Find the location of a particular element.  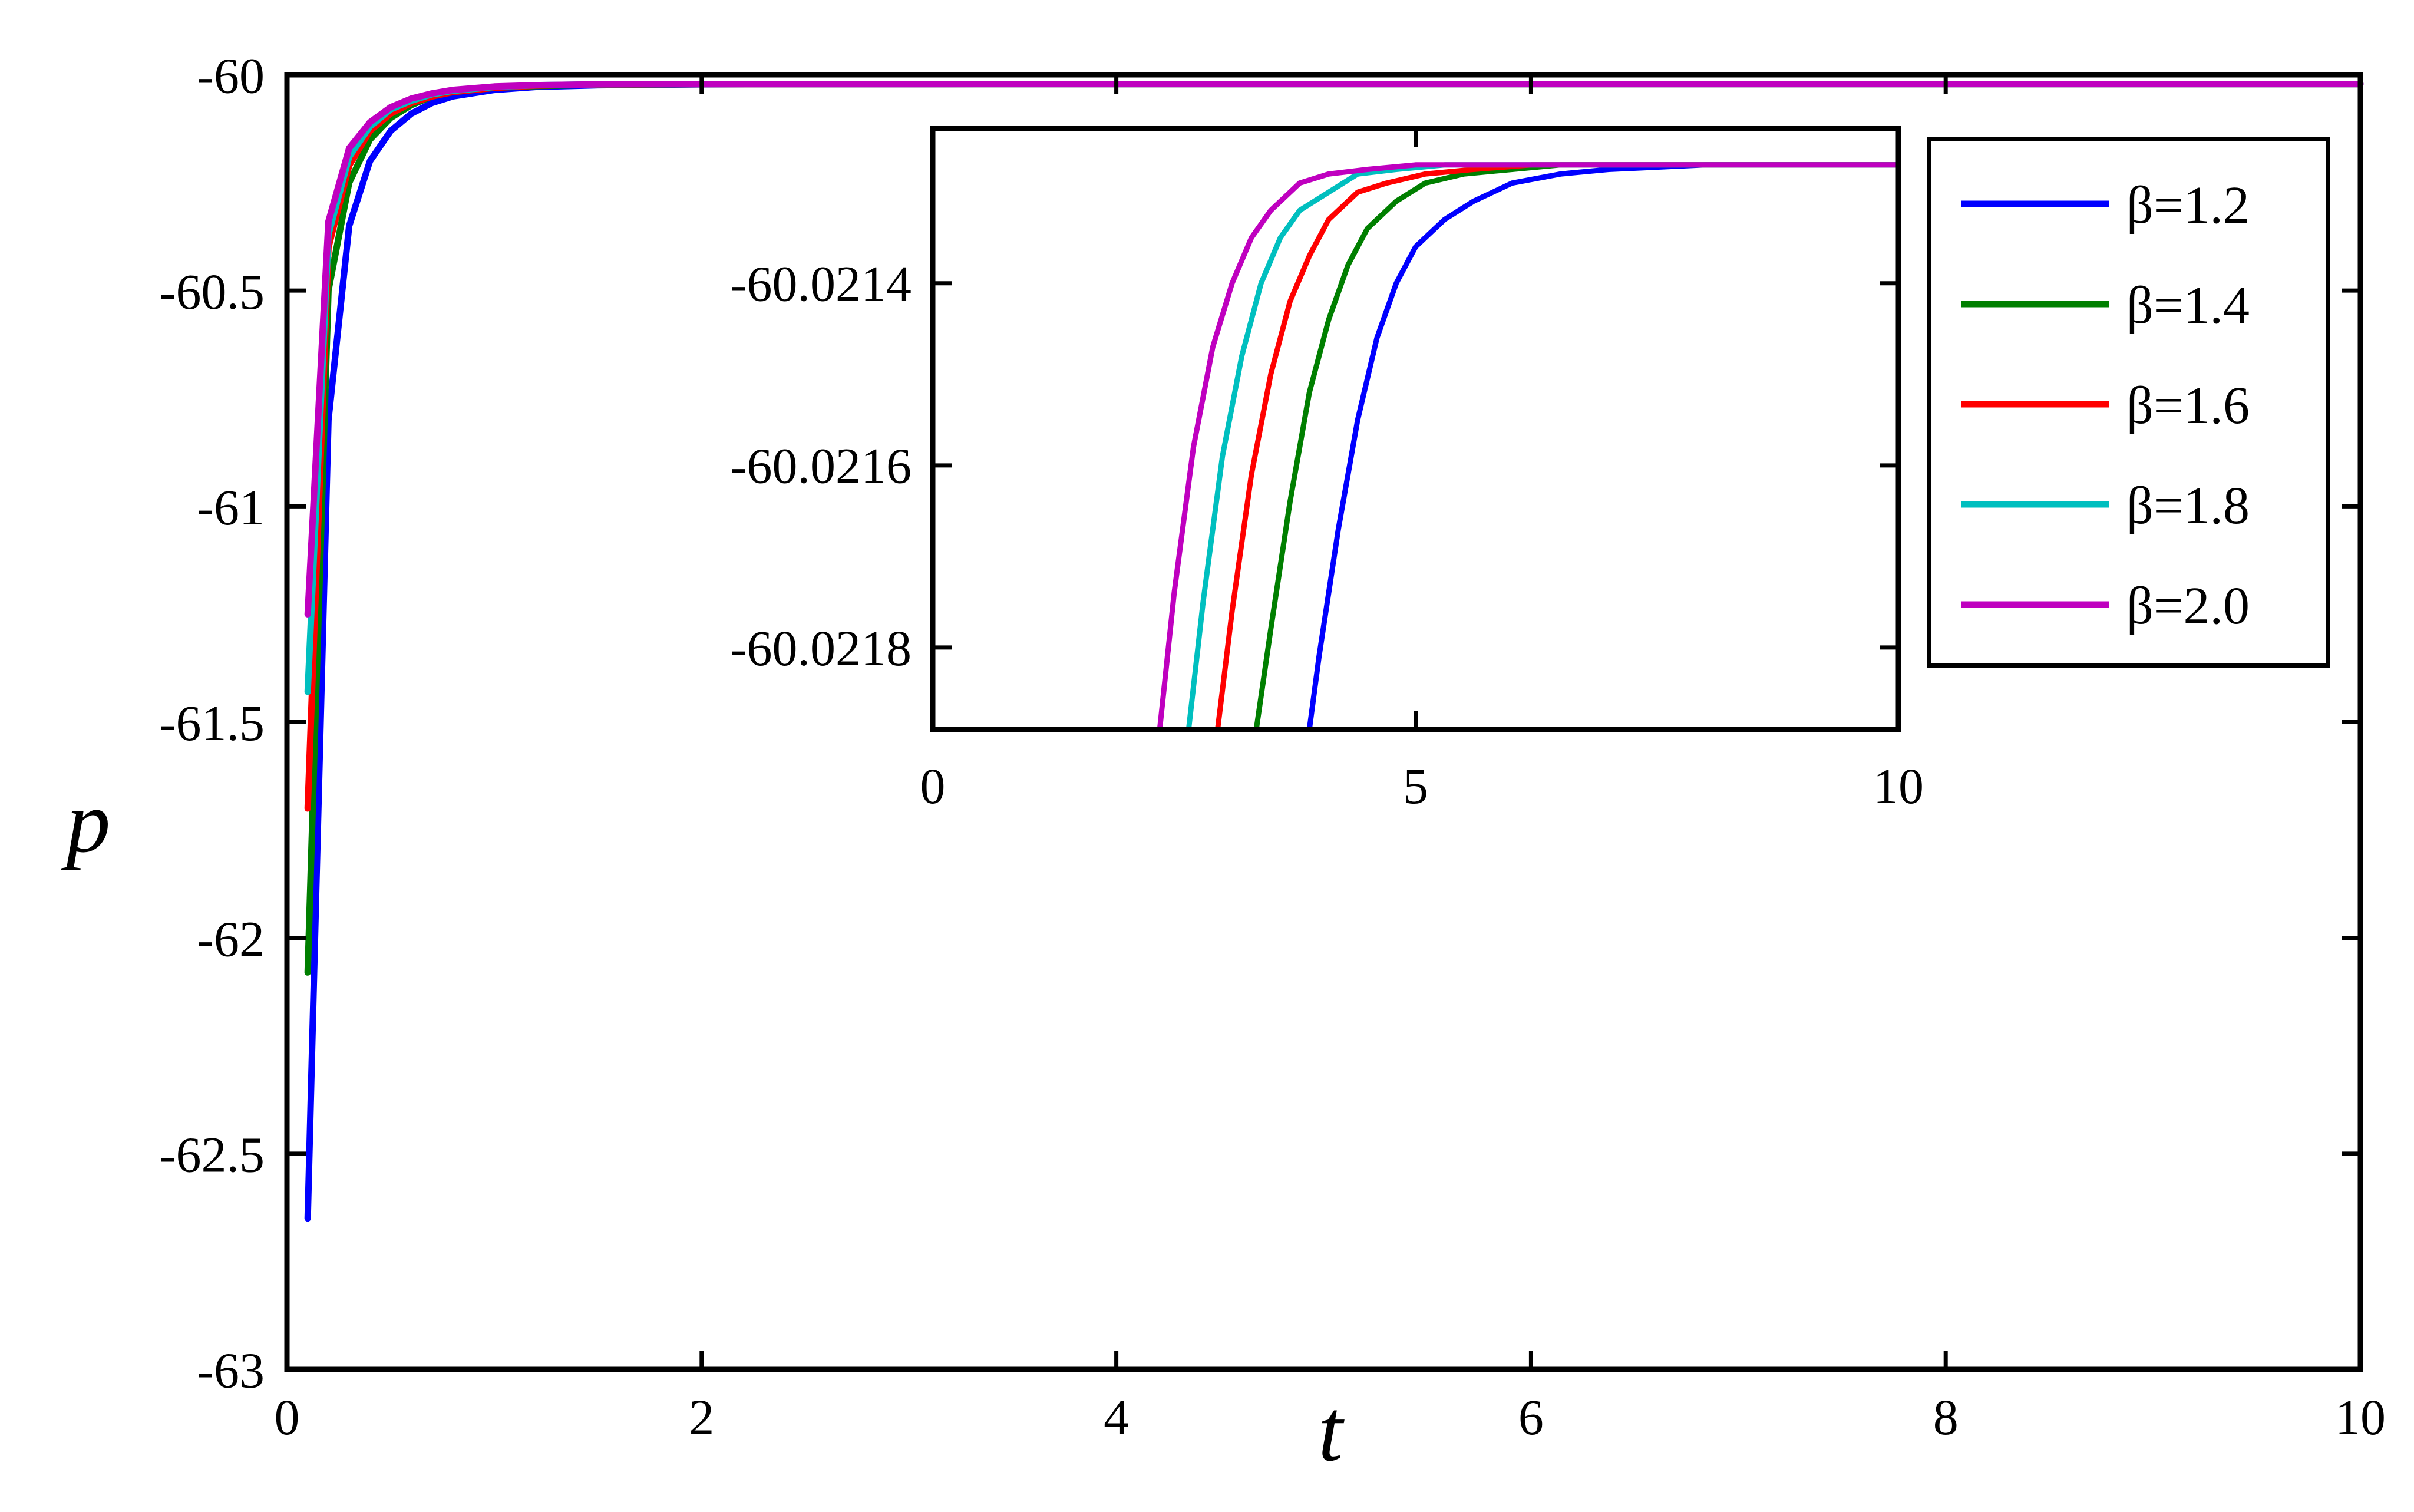

main-ytick-label: -61 is located at coordinates (231, 507).